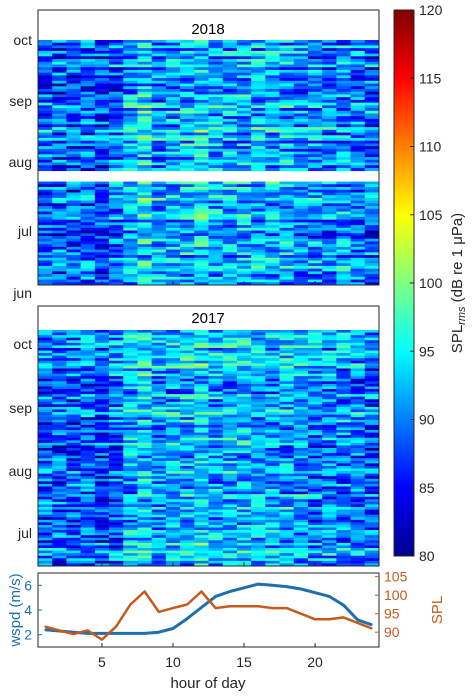  I want to click on colorbar-tick-100: 100, so click(431, 283).